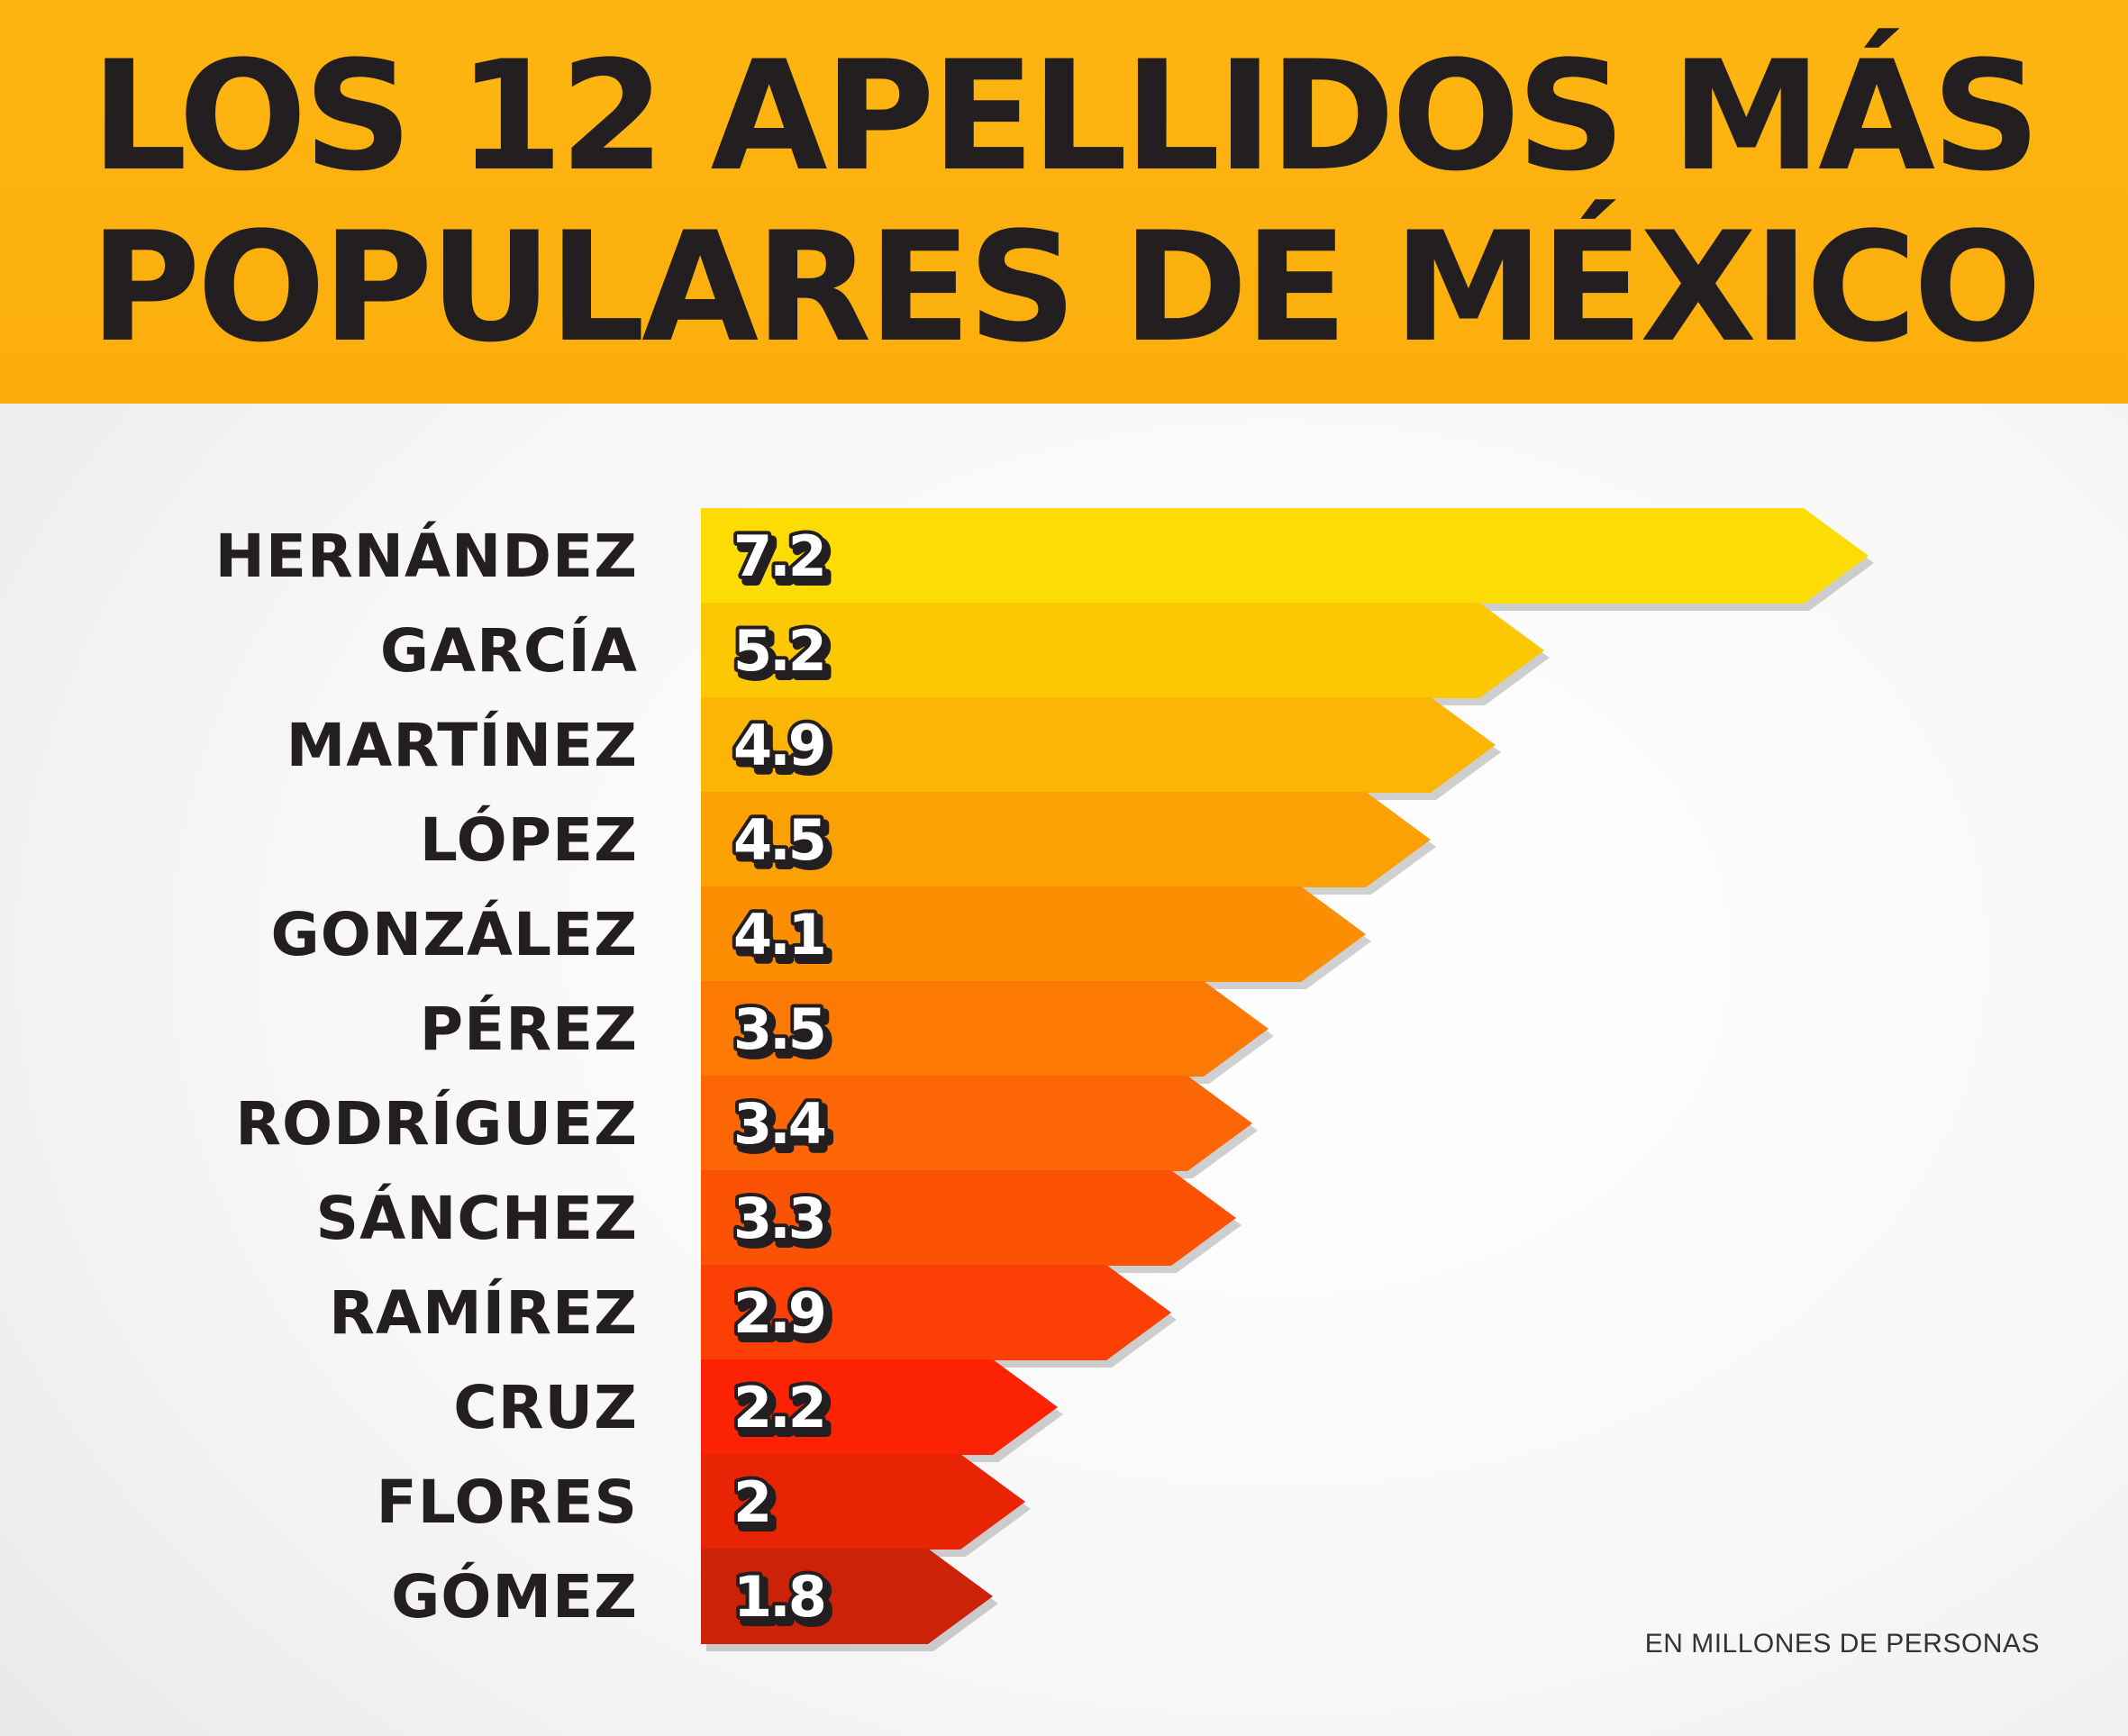 This screenshot has height=1736, width=2128. What do you see at coordinates (783, 1602) in the screenshot?
I see `value-label-shadow: 1.8` at bounding box center [783, 1602].